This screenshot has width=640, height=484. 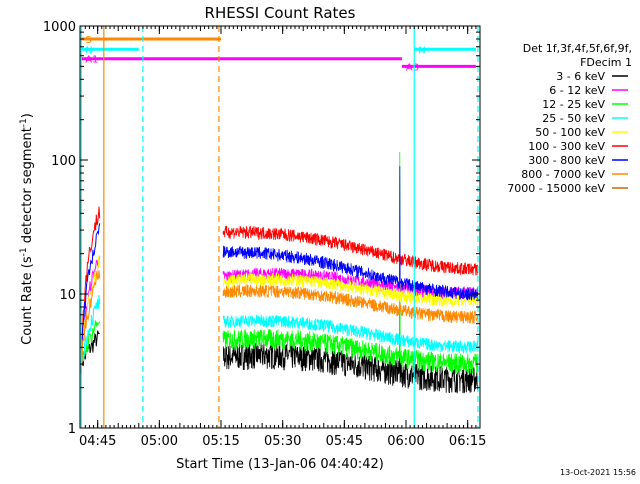 What do you see at coordinates (159, 441) in the screenshot?
I see `x-tick-label: 05:00` at bounding box center [159, 441].